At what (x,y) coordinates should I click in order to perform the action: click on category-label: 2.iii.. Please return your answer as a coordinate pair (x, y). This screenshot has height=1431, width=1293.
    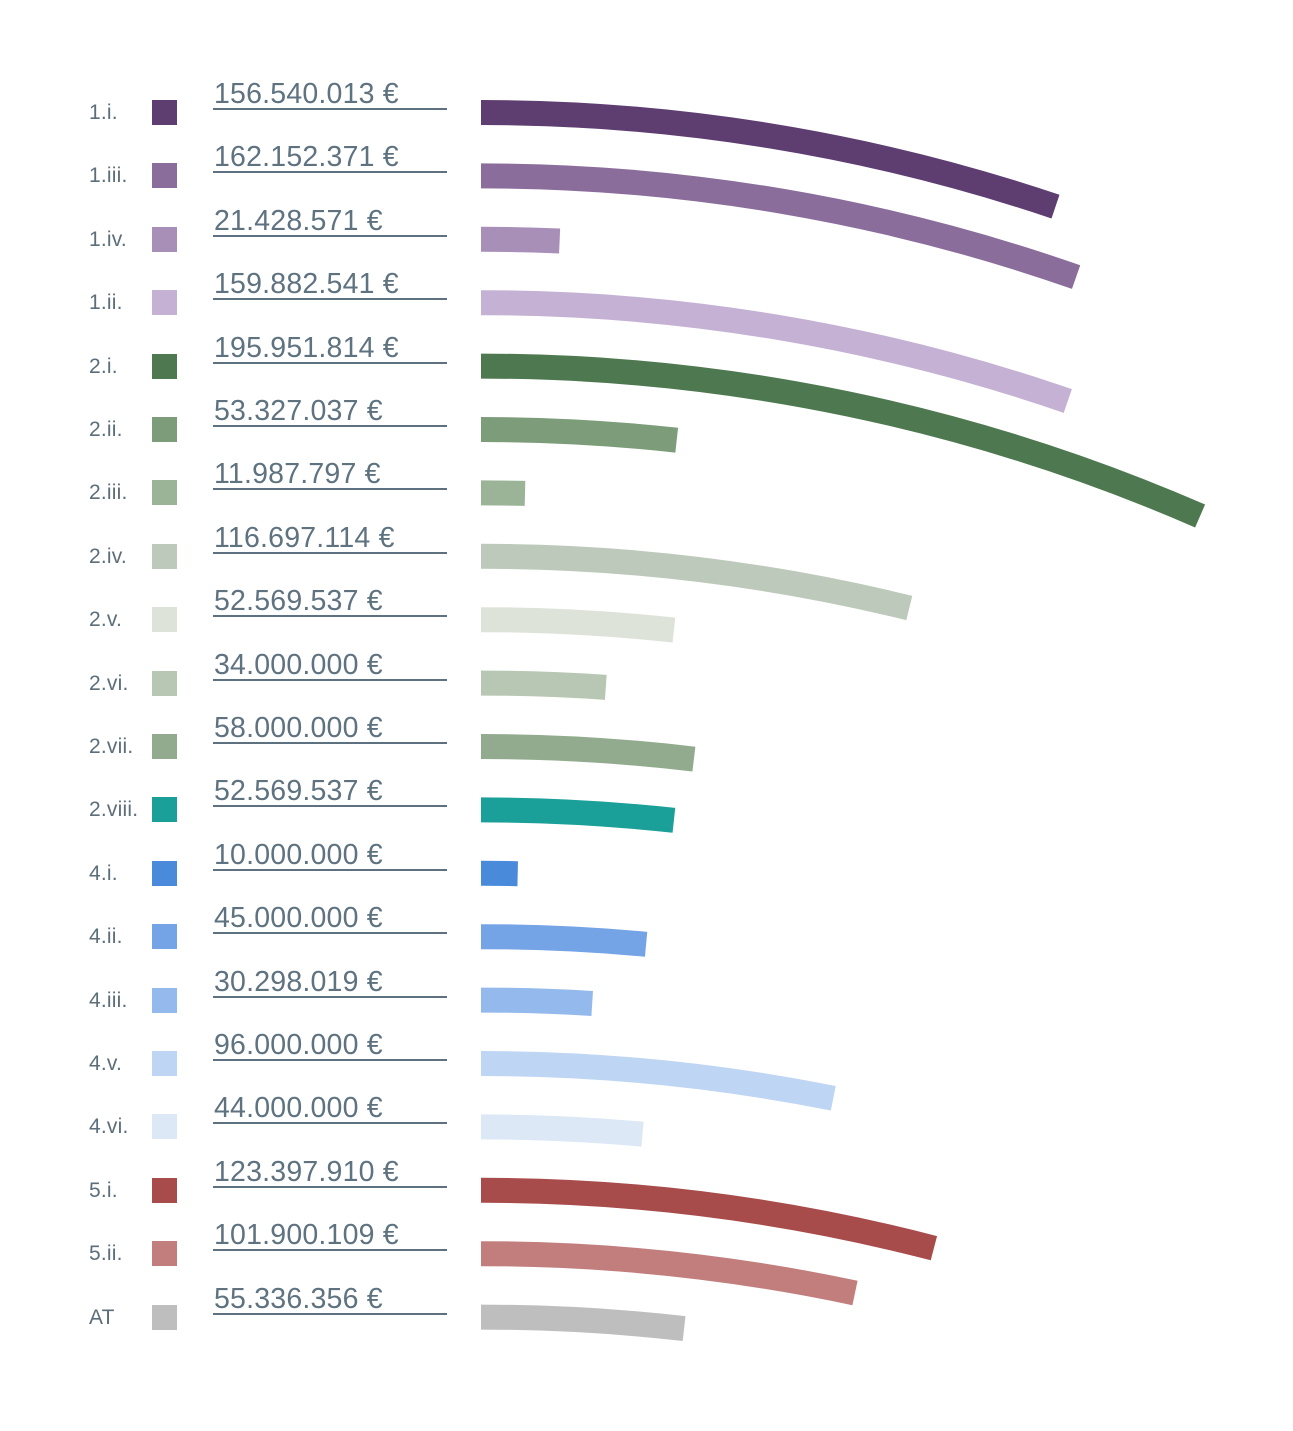
    Looking at the image, I should click on (108, 493).